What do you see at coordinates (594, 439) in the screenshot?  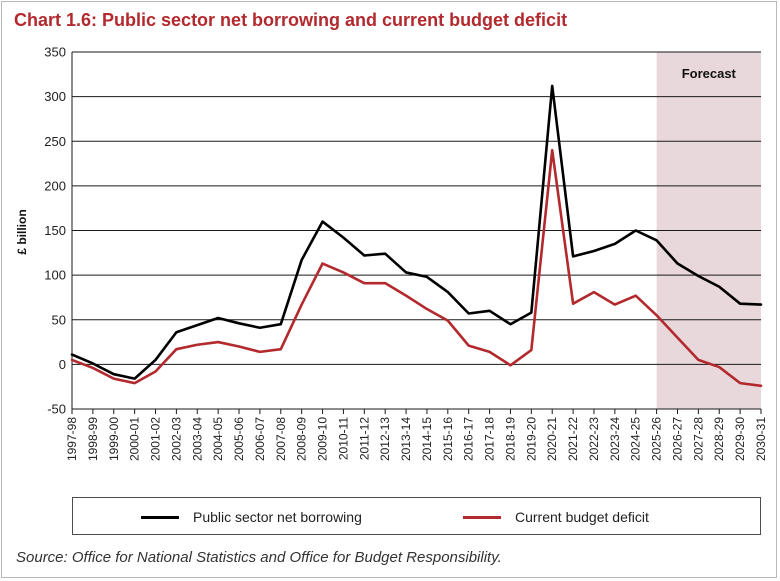 I see `x-tick-label: 2022-23` at bounding box center [594, 439].